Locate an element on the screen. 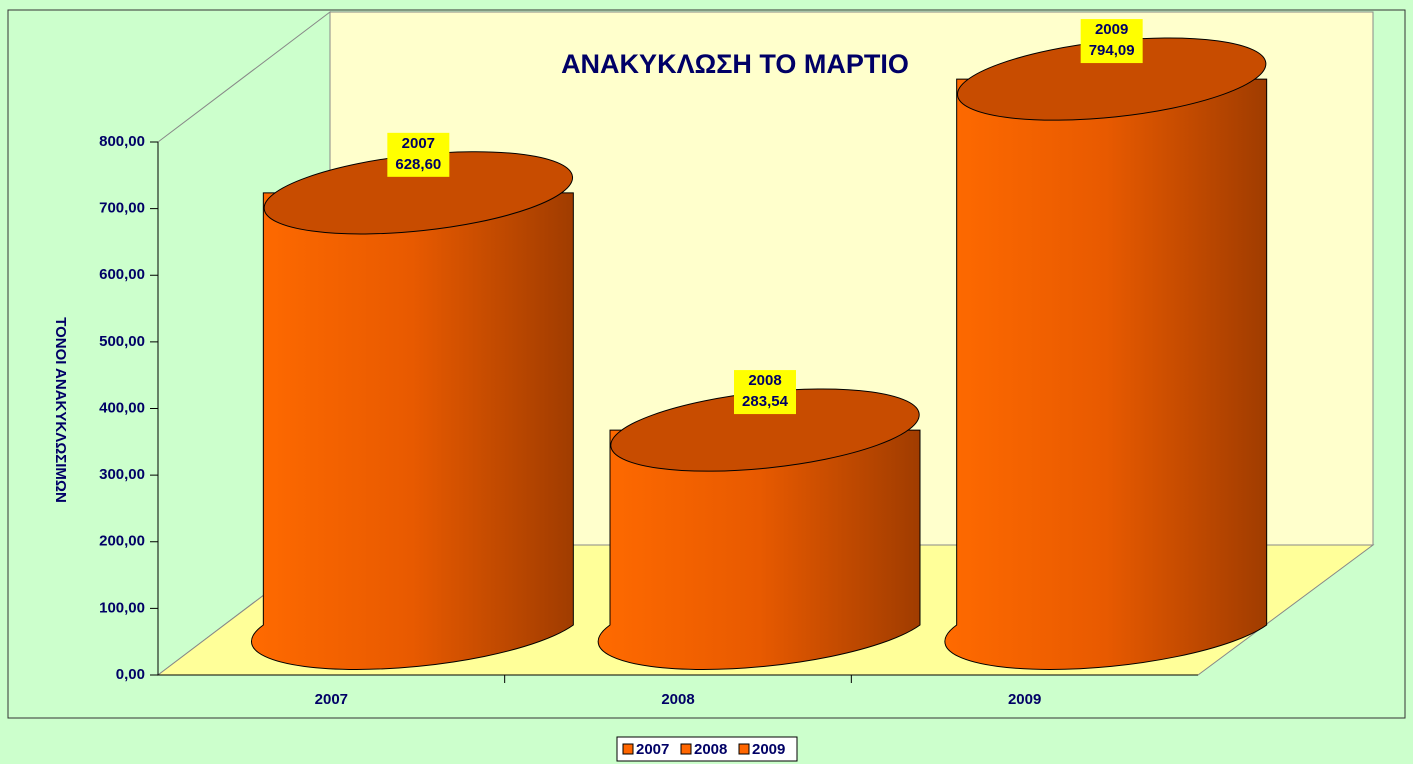 The image size is (1413, 764). y-tick-label: 100,00 is located at coordinates (122, 607).